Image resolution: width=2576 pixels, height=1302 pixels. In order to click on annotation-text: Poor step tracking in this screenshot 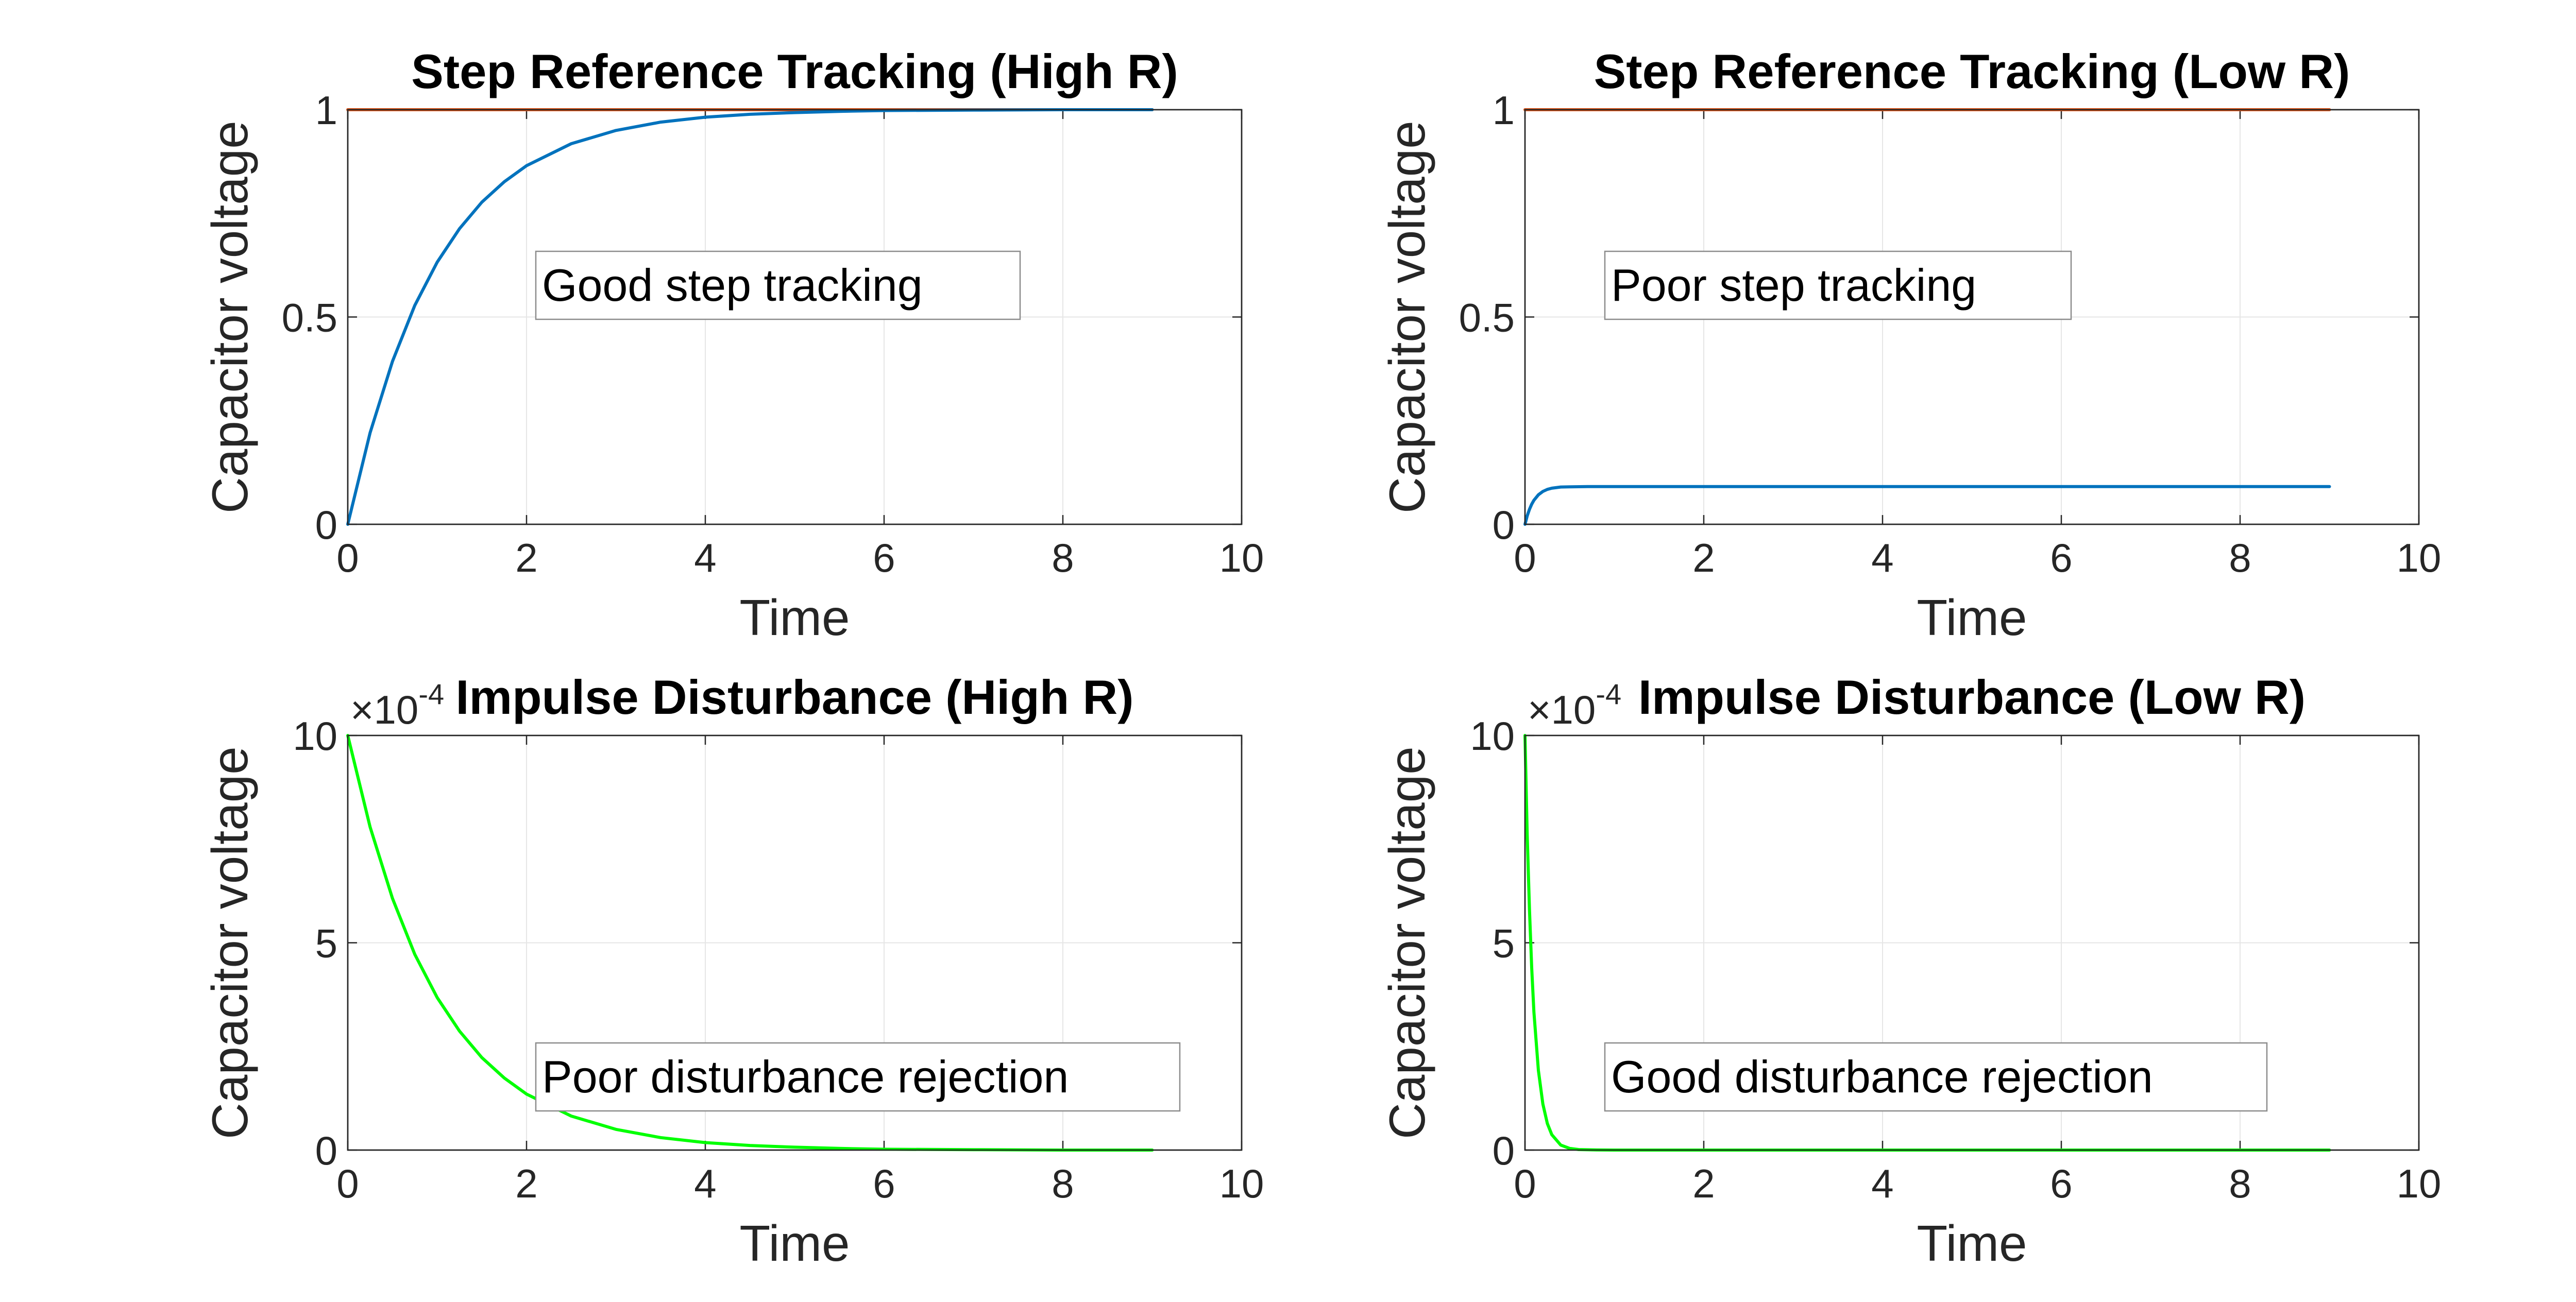, I will do `click(1793, 285)`.